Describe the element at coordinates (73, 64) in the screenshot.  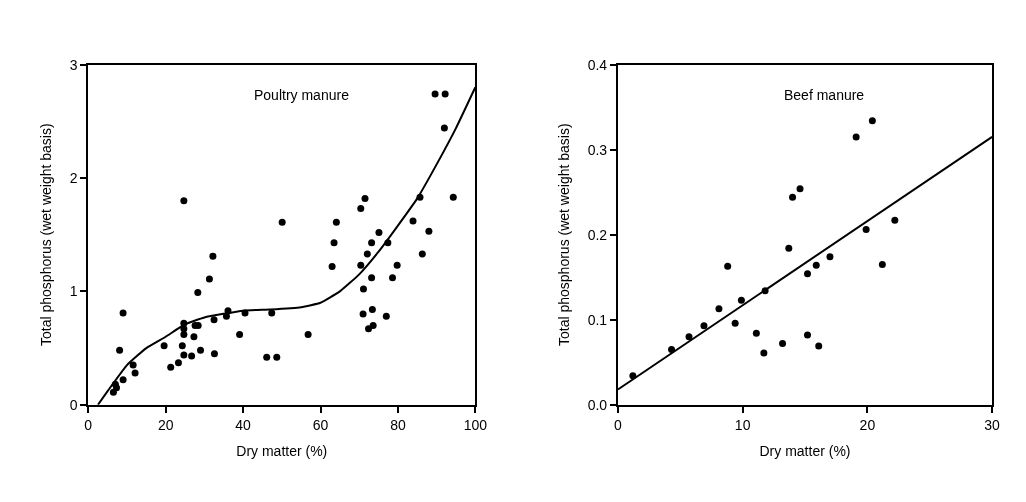
I see `y-tick-label: 3` at that location.